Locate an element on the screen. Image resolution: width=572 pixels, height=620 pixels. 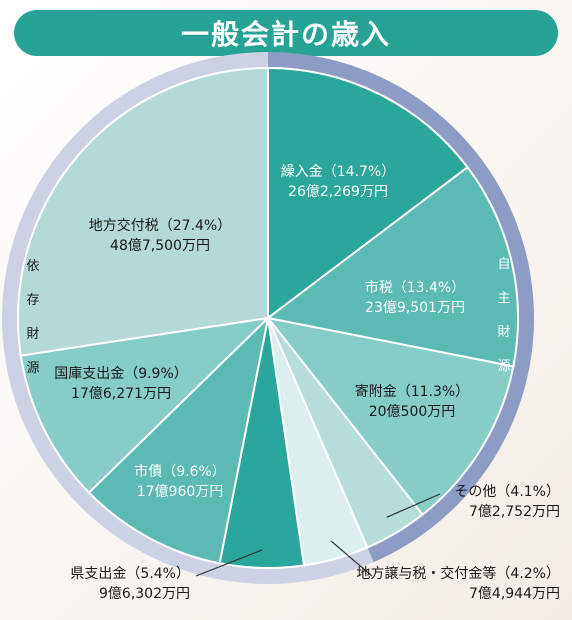
slice-label: 地方譲与税・交付金等（4.2%） is located at coordinates (458, 573).